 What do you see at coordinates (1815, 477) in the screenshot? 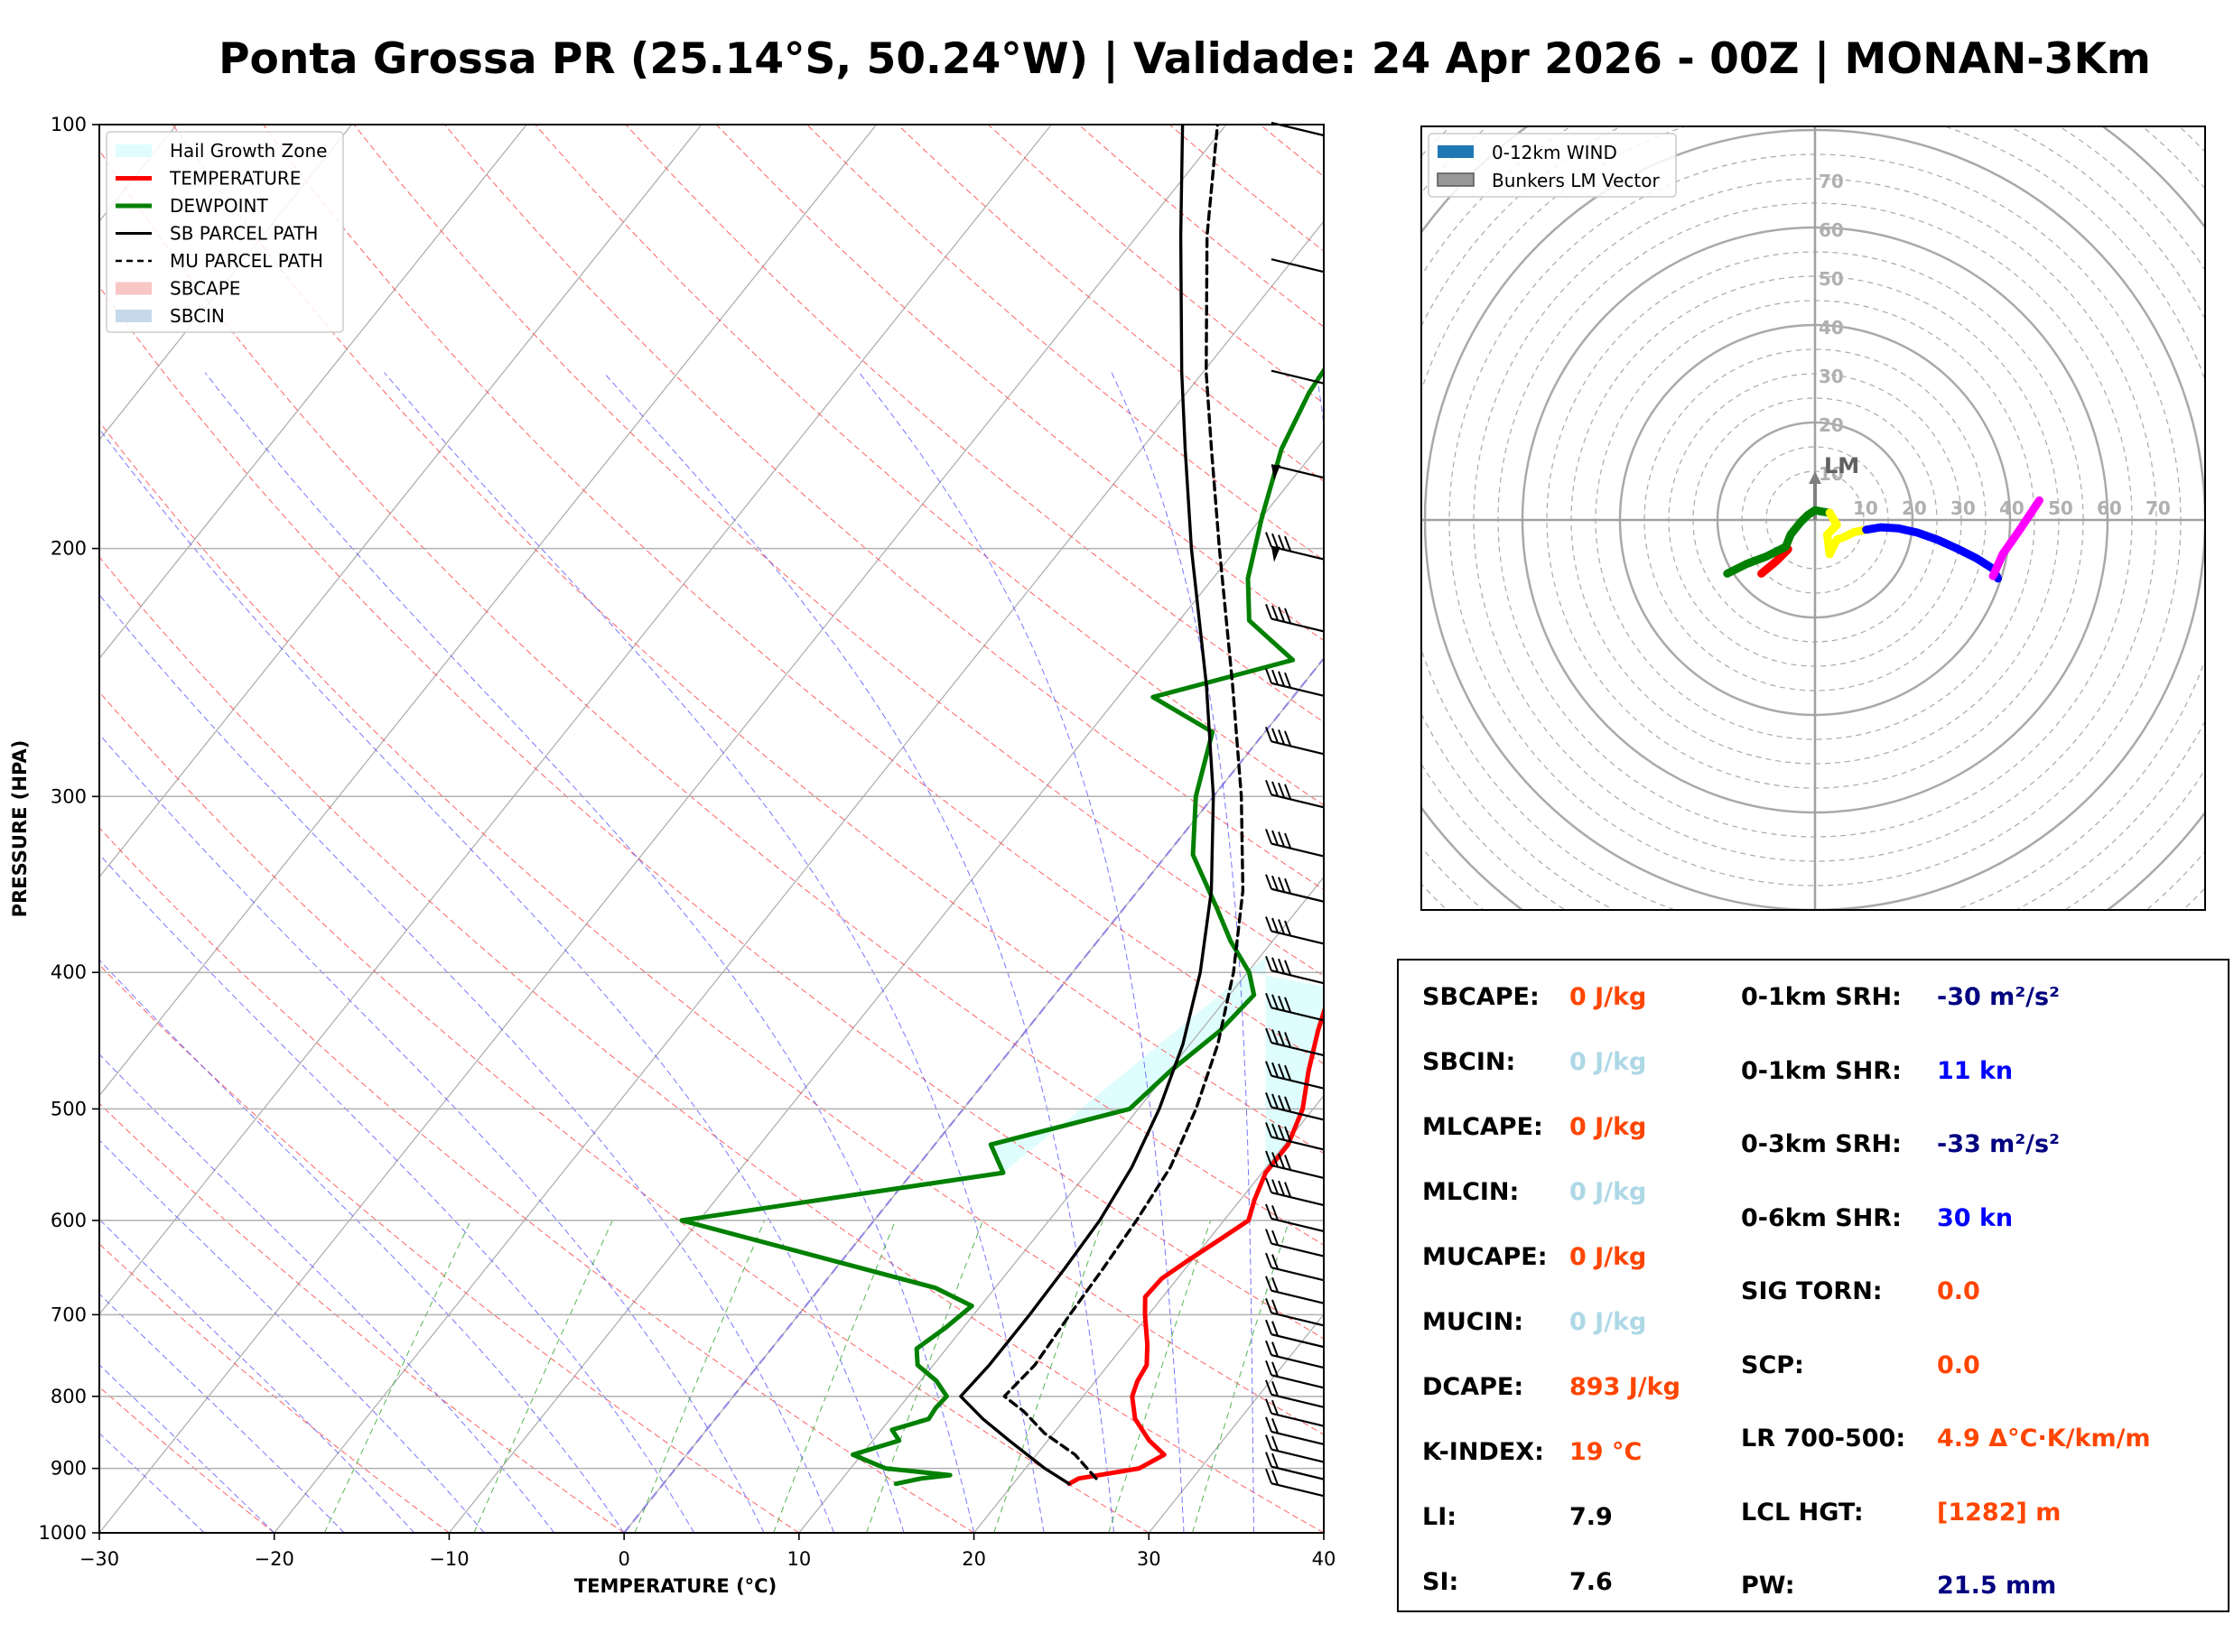
I see `bunkers-lm-arrowhead` at bounding box center [1815, 477].